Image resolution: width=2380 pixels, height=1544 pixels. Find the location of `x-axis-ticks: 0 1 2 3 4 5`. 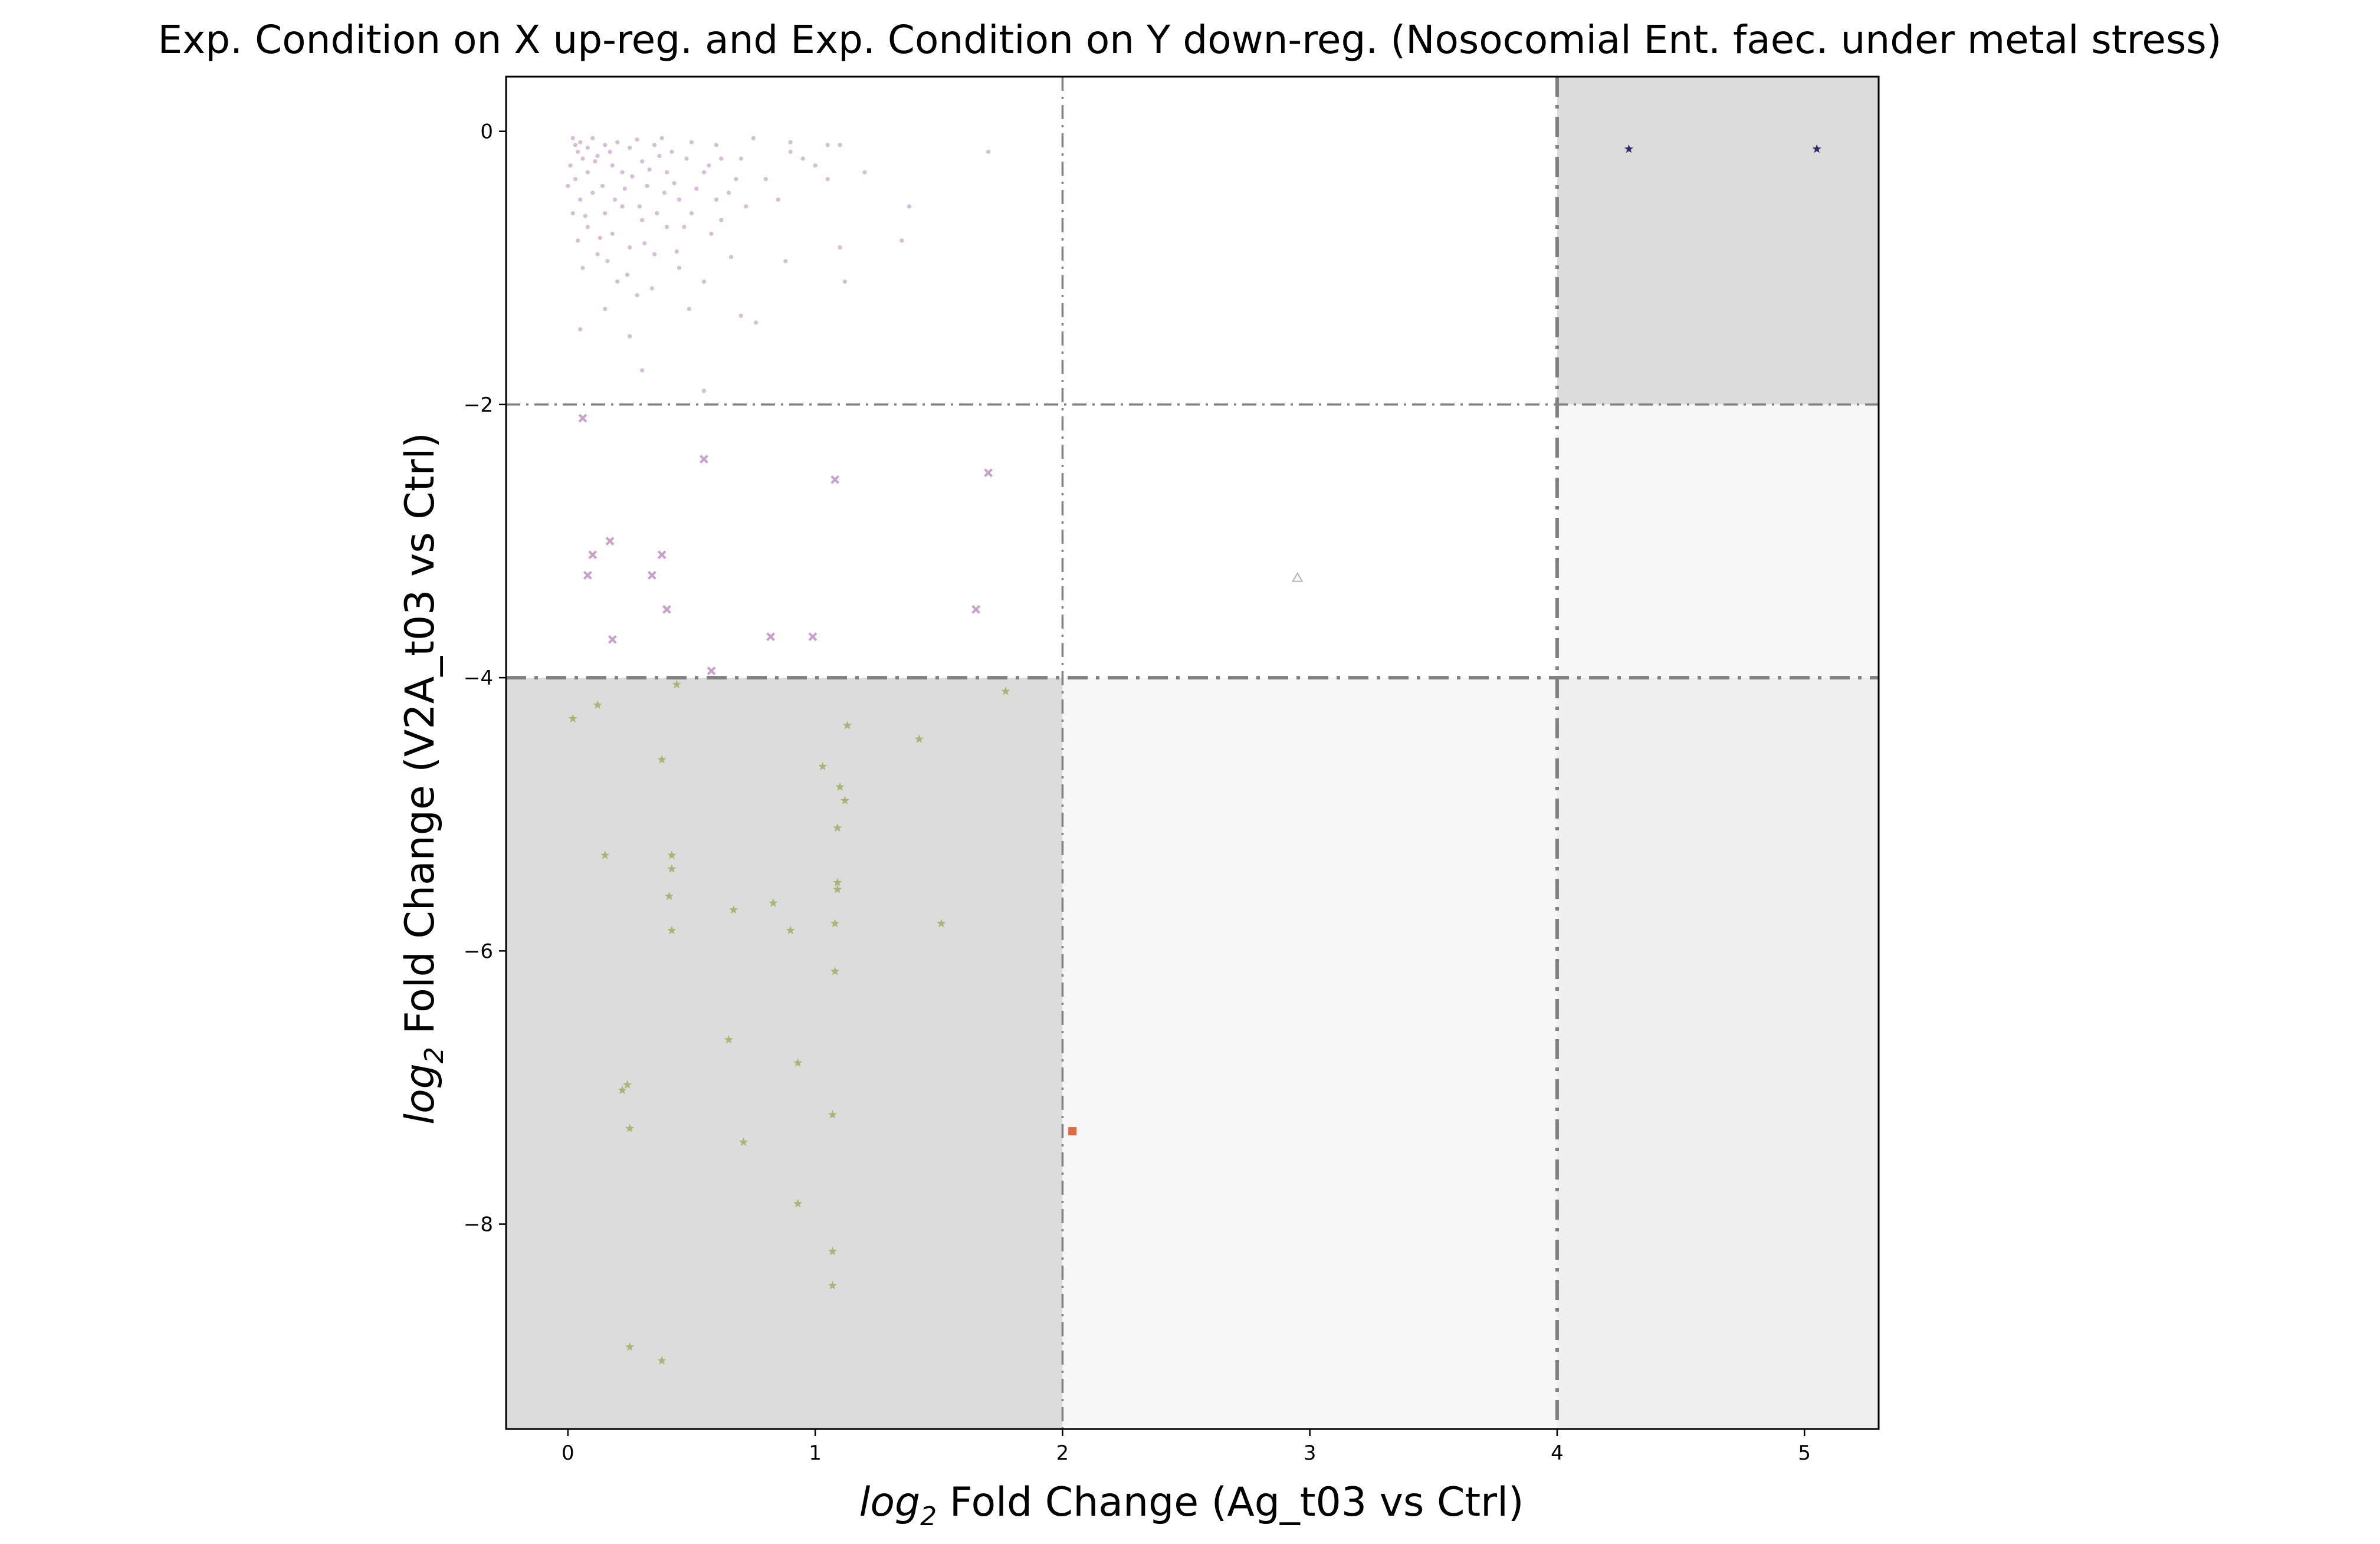

x-axis-ticks: 0 1 2 3 4 5 is located at coordinates (1186, 1447).